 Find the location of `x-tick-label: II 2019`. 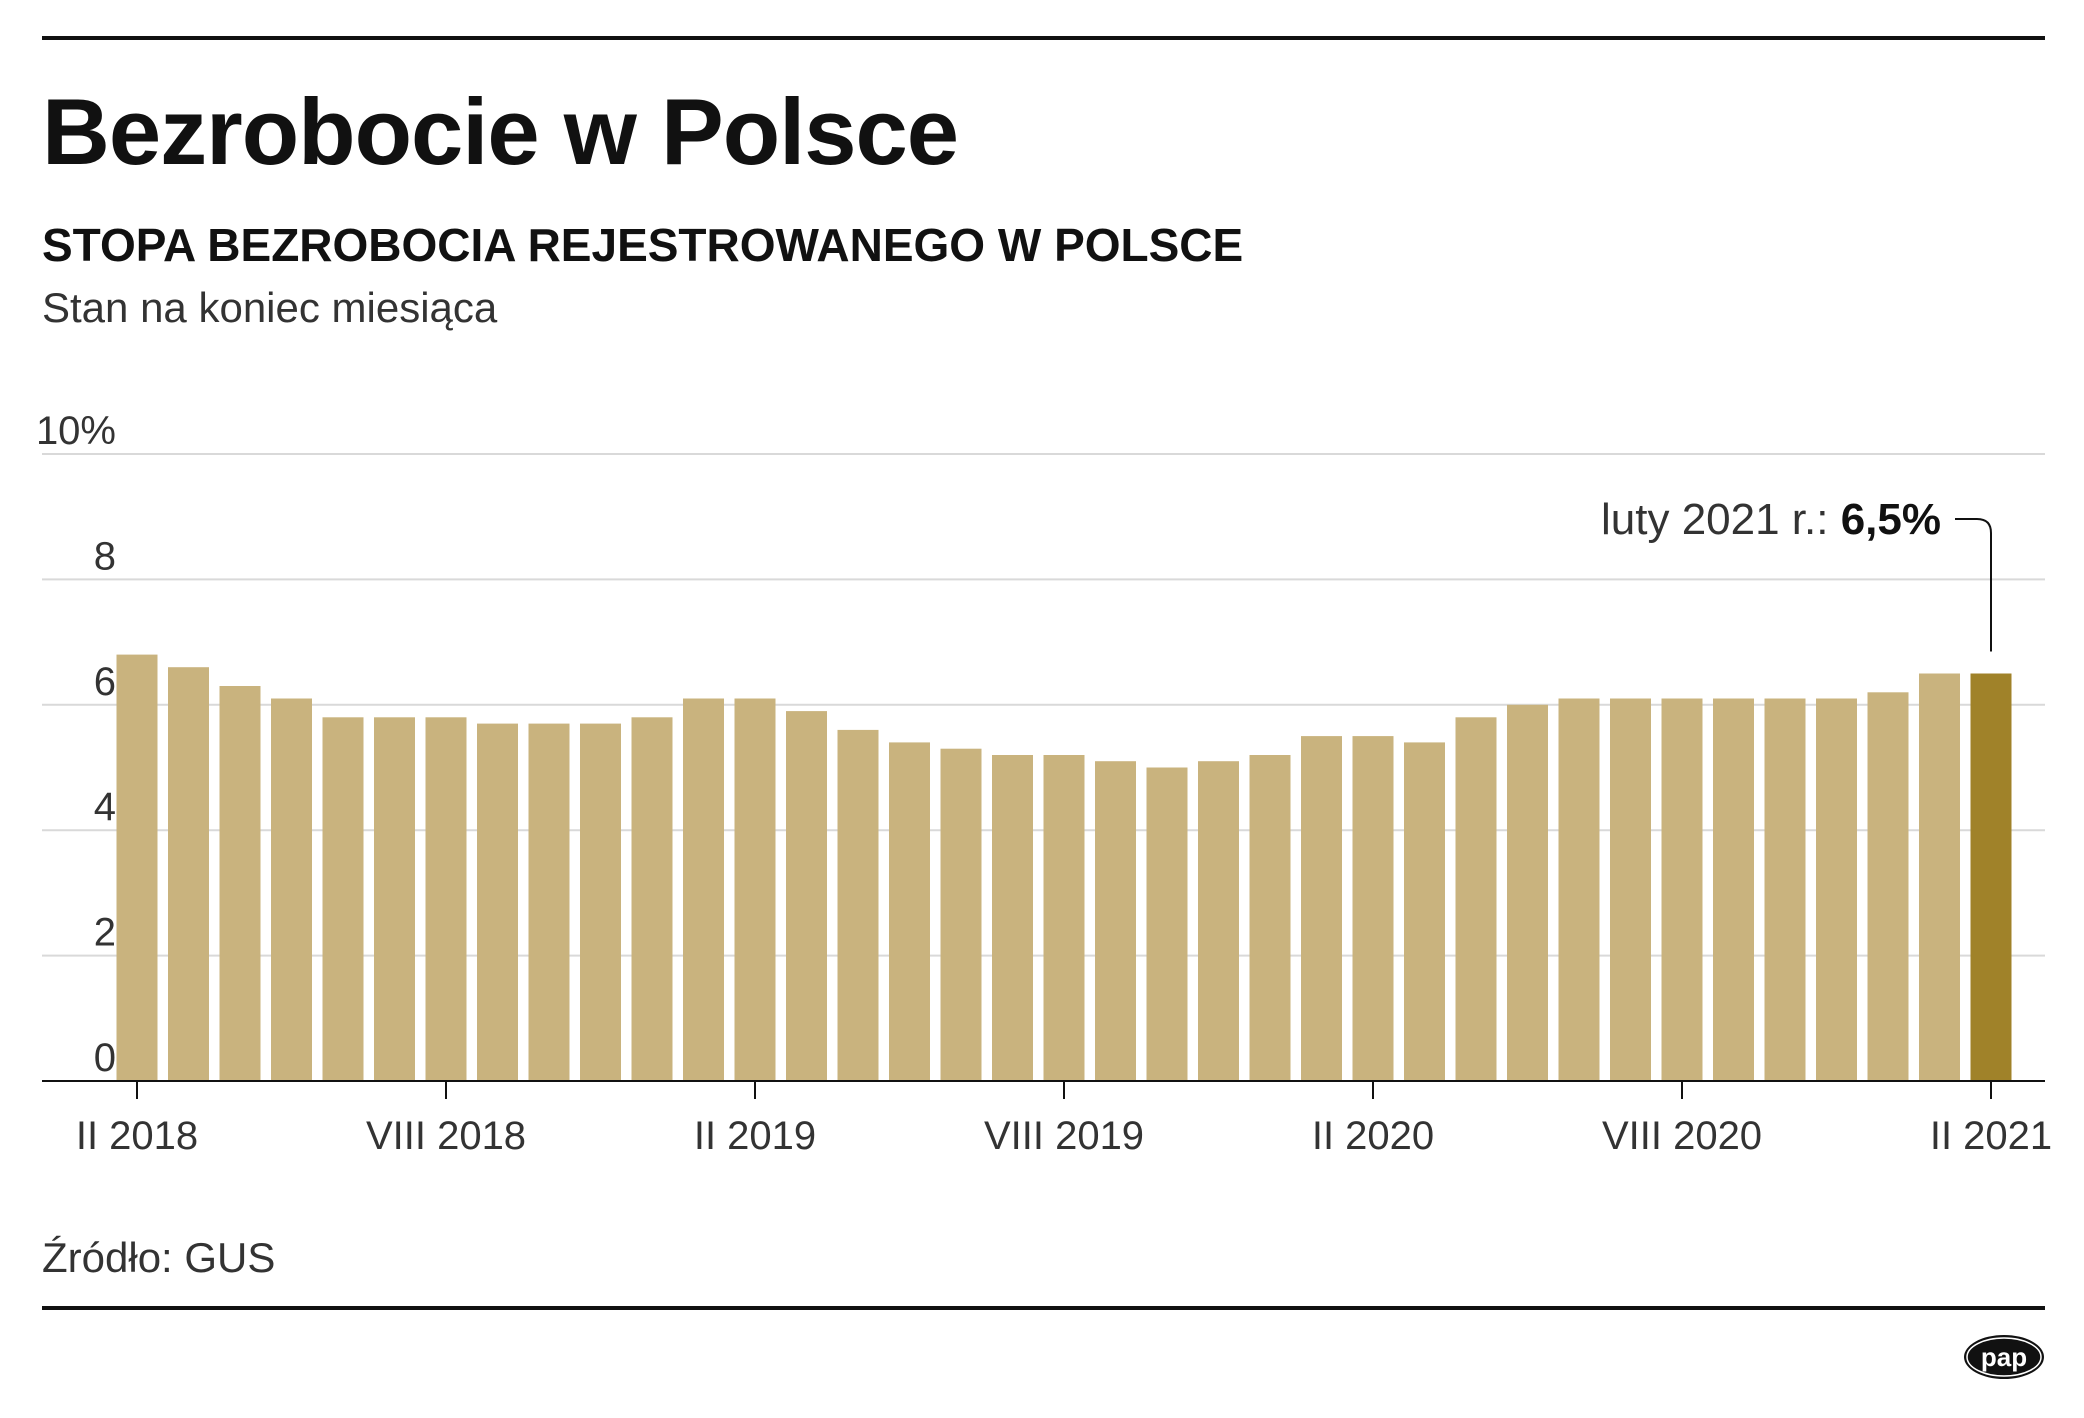

x-tick-label: II 2019 is located at coordinates (755, 1136).